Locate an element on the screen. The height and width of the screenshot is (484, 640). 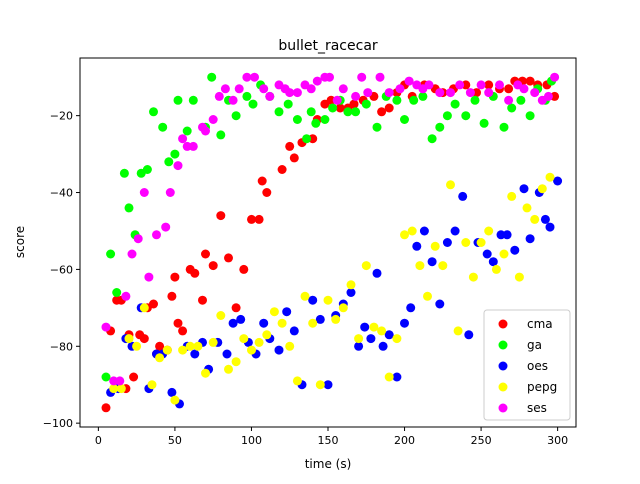
x-tick-label: 200 is located at coordinates (404, 440).